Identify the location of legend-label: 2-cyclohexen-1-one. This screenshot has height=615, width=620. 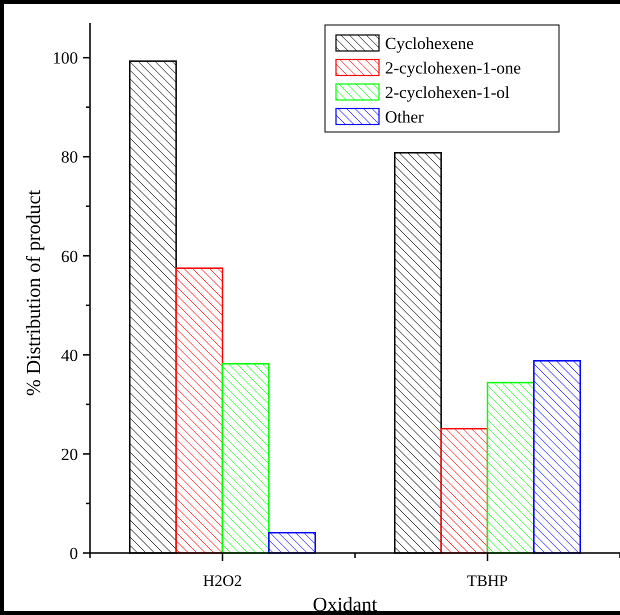
(453, 68).